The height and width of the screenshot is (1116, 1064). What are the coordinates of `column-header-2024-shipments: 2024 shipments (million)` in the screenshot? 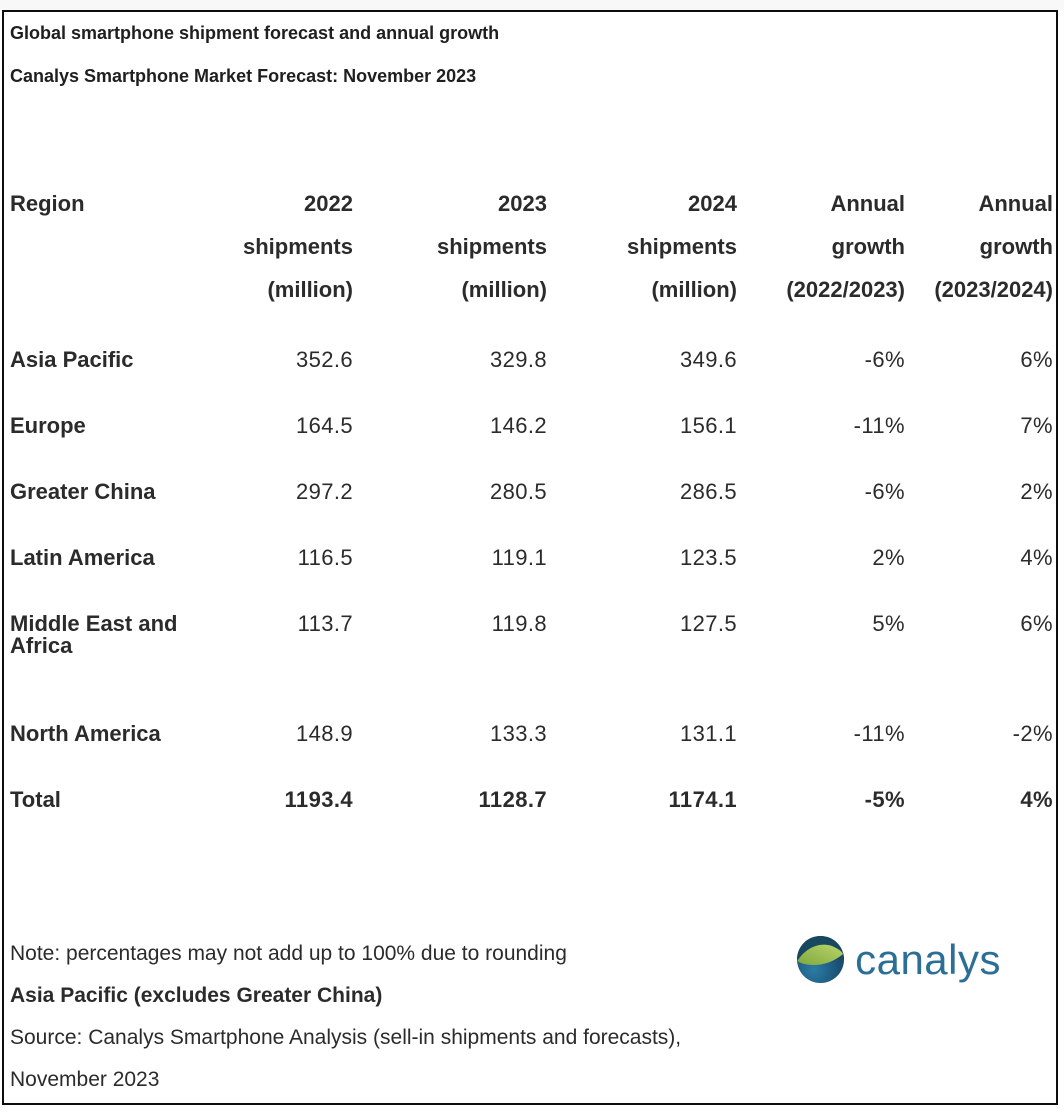 It's located at (681, 246).